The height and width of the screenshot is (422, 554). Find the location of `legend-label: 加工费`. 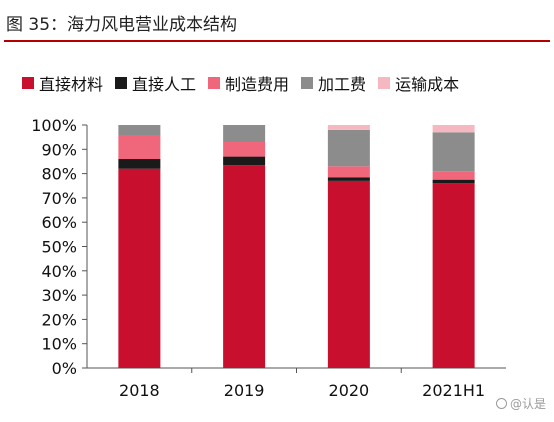

legend-label: 加工费 is located at coordinates (342, 84).